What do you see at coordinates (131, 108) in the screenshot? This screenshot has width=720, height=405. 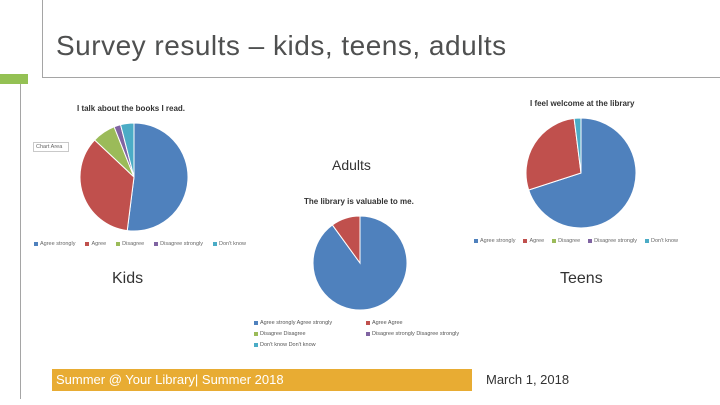 I see `kids-chart-title: I talk about the books I read.` at bounding box center [131, 108].